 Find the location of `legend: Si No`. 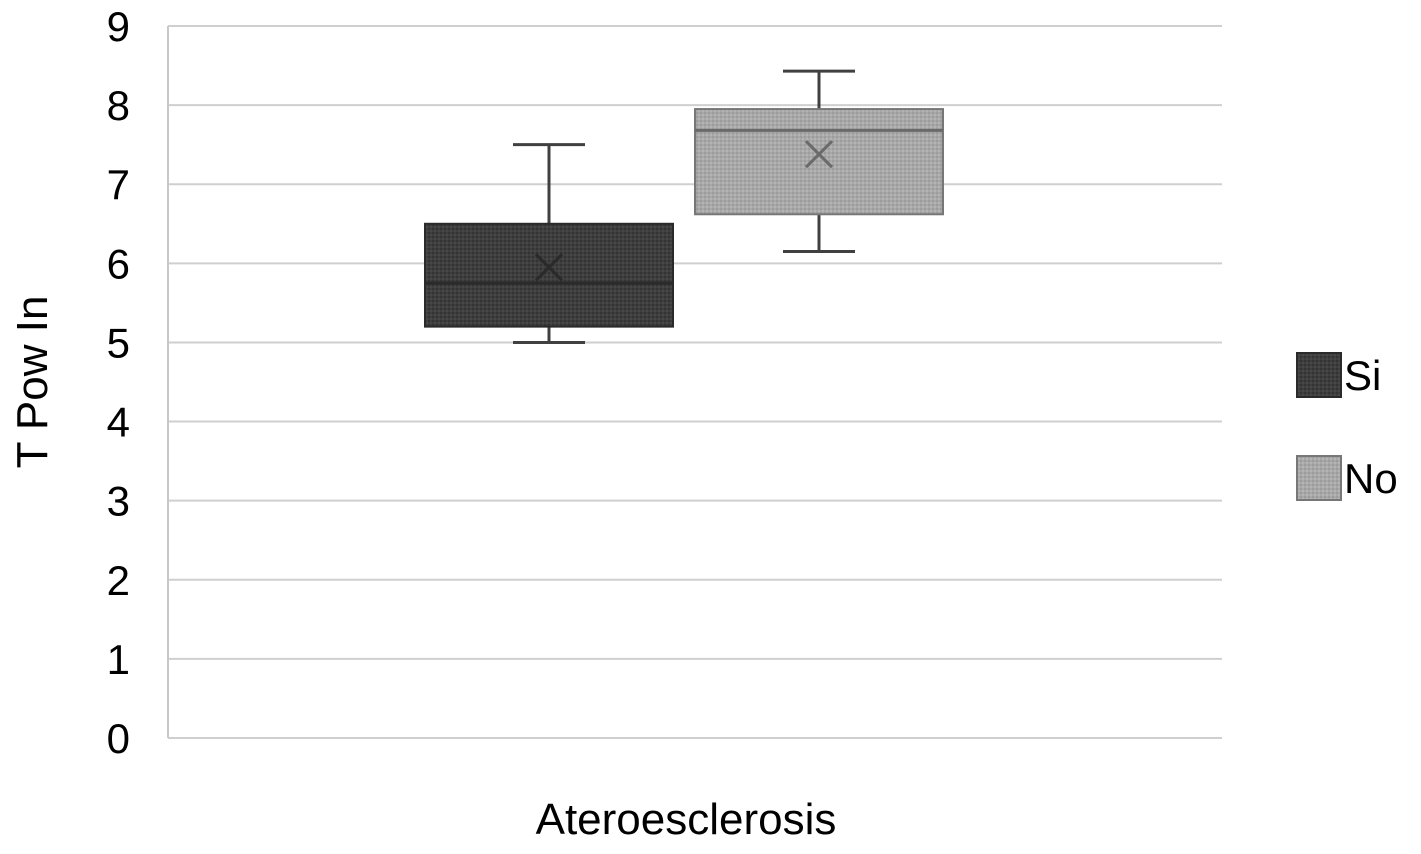

legend: Si No is located at coordinates (1347, 427).